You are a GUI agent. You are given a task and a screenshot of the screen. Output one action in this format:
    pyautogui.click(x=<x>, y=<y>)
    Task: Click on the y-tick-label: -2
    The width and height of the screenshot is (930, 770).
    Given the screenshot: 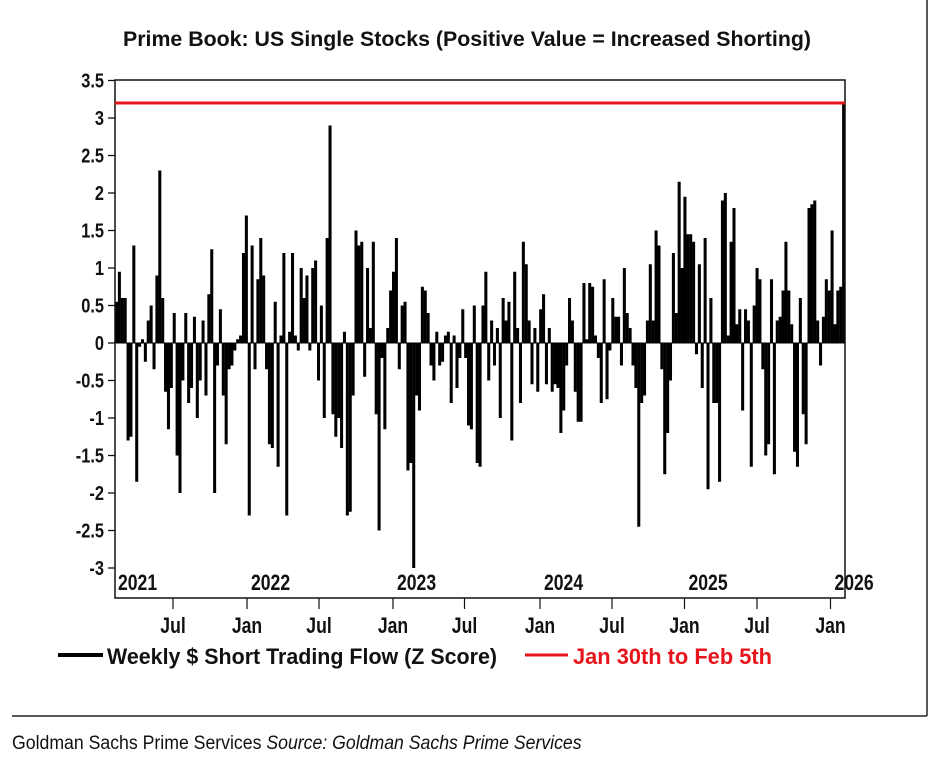 What is the action you would take?
    pyautogui.click(x=96, y=492)
    